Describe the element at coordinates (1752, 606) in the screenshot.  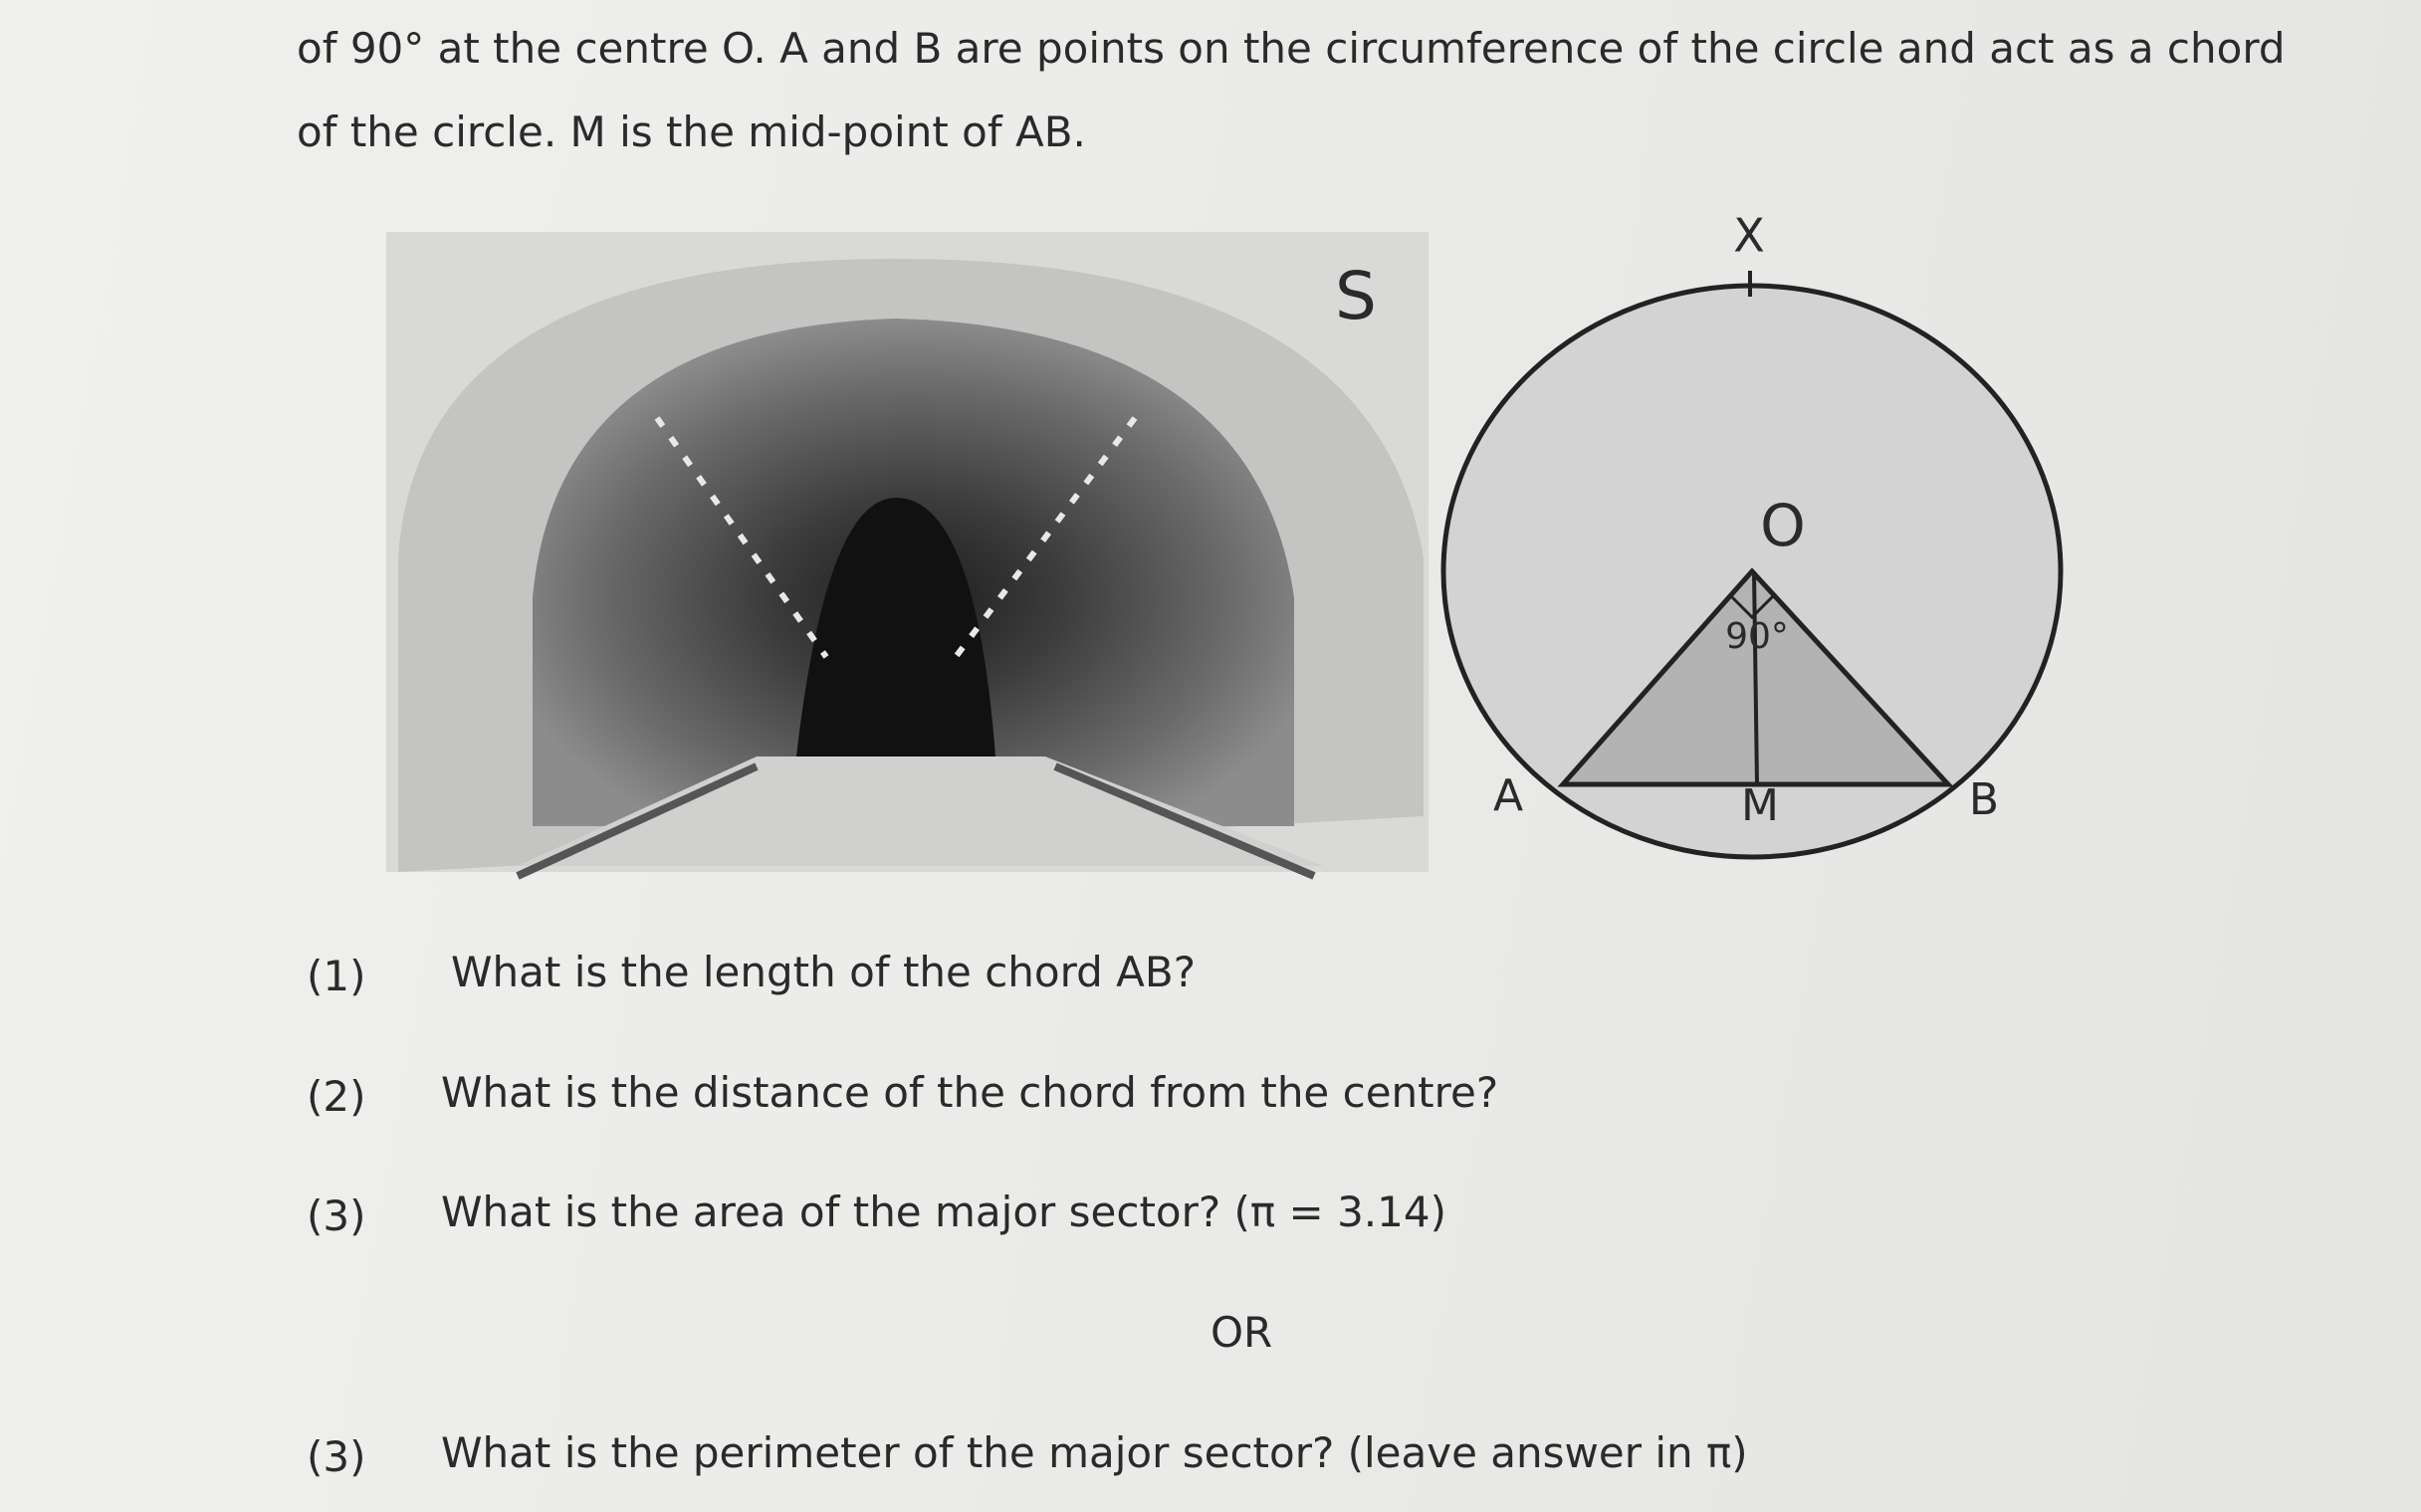
I see `right-angle` at that location.